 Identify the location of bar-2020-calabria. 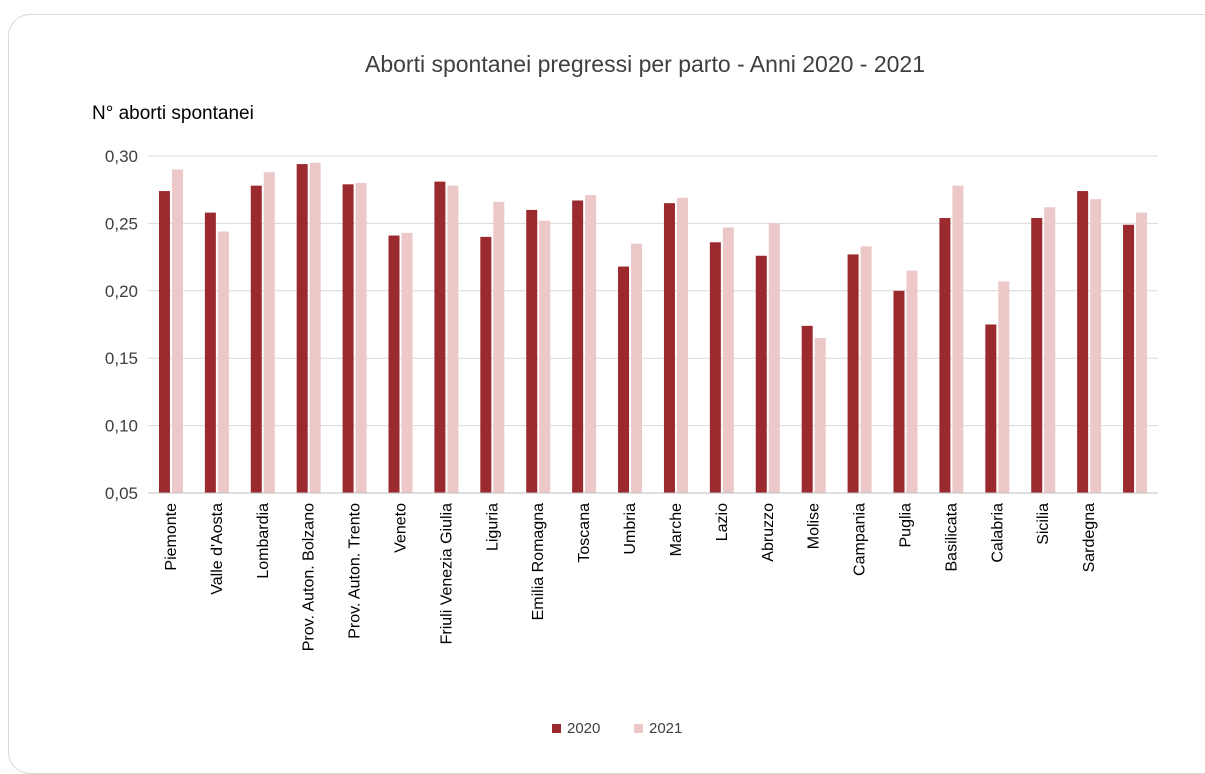
(991, 408).